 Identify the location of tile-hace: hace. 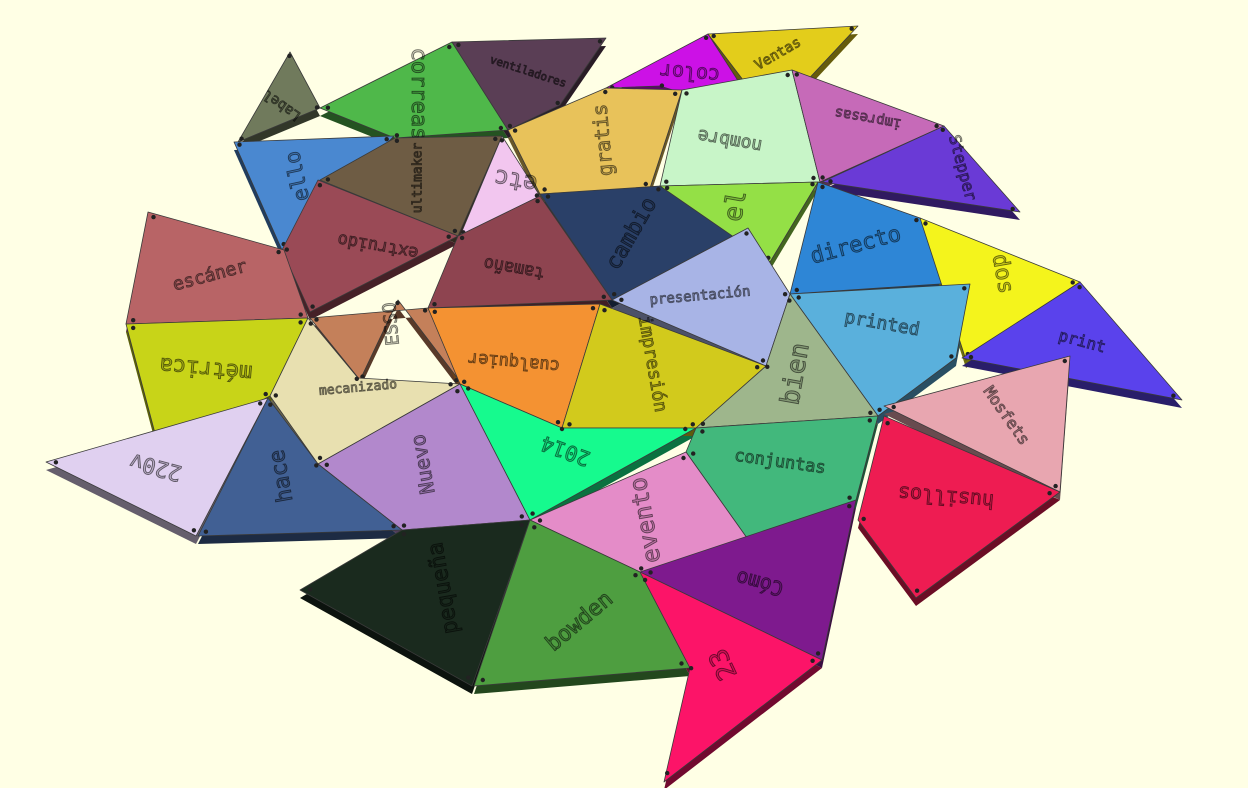
(300, 467).